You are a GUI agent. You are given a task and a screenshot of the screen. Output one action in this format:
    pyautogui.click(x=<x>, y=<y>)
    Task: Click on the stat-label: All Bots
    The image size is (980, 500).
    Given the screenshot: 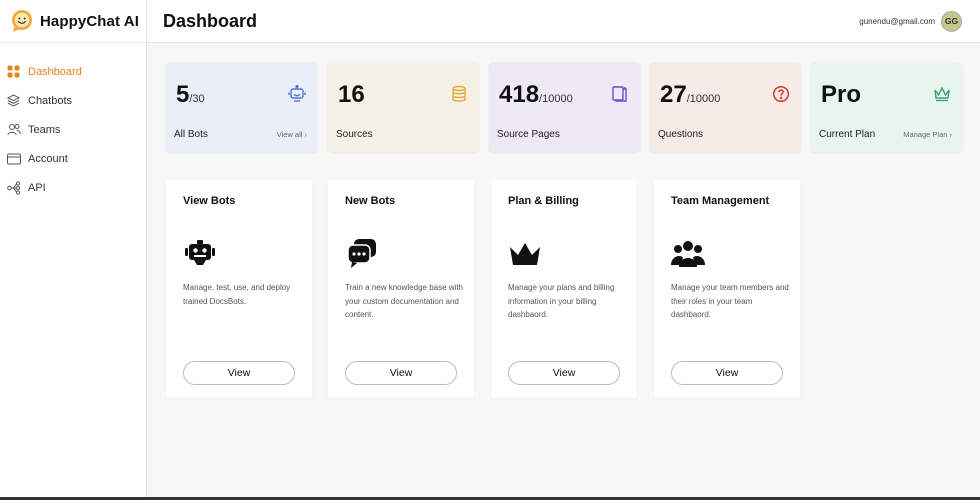 What is the action you would take?
    pyautogui.click(x=191, y=134)
    